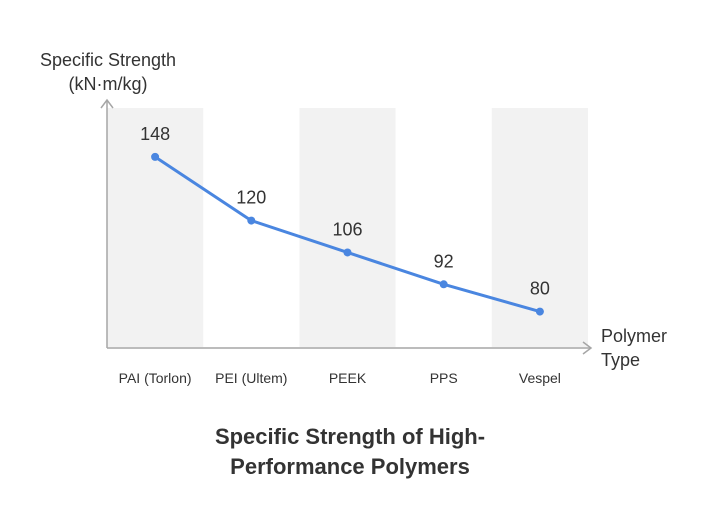 The width and height of the screenshot is (708, 528). What do you see at coordinates (155, 378) in the screenshot?
I see `x-tick-label: PAI (Torlon)` at bounding box center [155, 378].